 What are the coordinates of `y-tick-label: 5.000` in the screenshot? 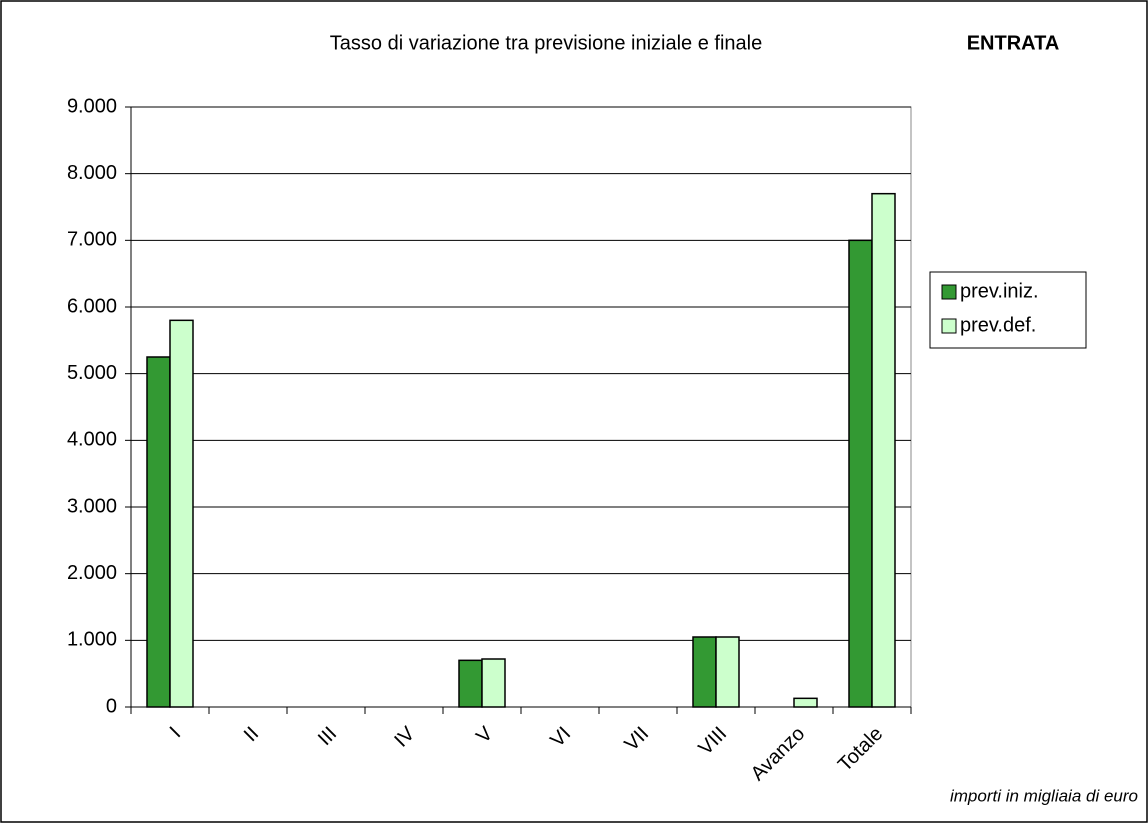 It's located at (92, 373).